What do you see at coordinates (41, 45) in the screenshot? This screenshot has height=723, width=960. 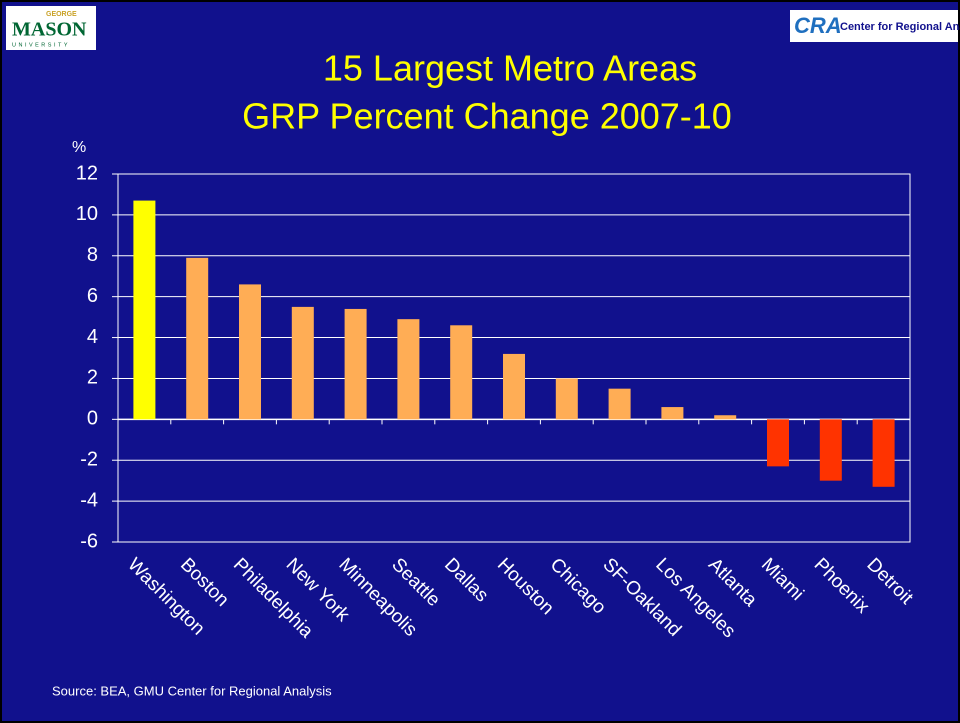 I see `logo-bottom: UNIVERSITY` at bounding box center [41, 45].